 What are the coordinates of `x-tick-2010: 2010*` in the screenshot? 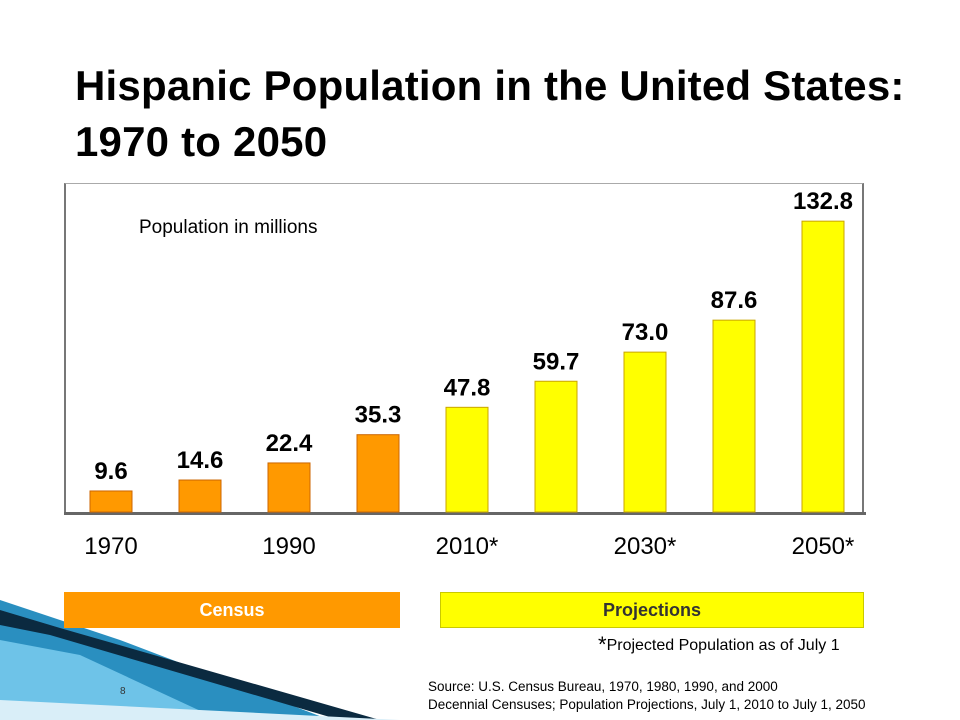 It's located at (467, 546).